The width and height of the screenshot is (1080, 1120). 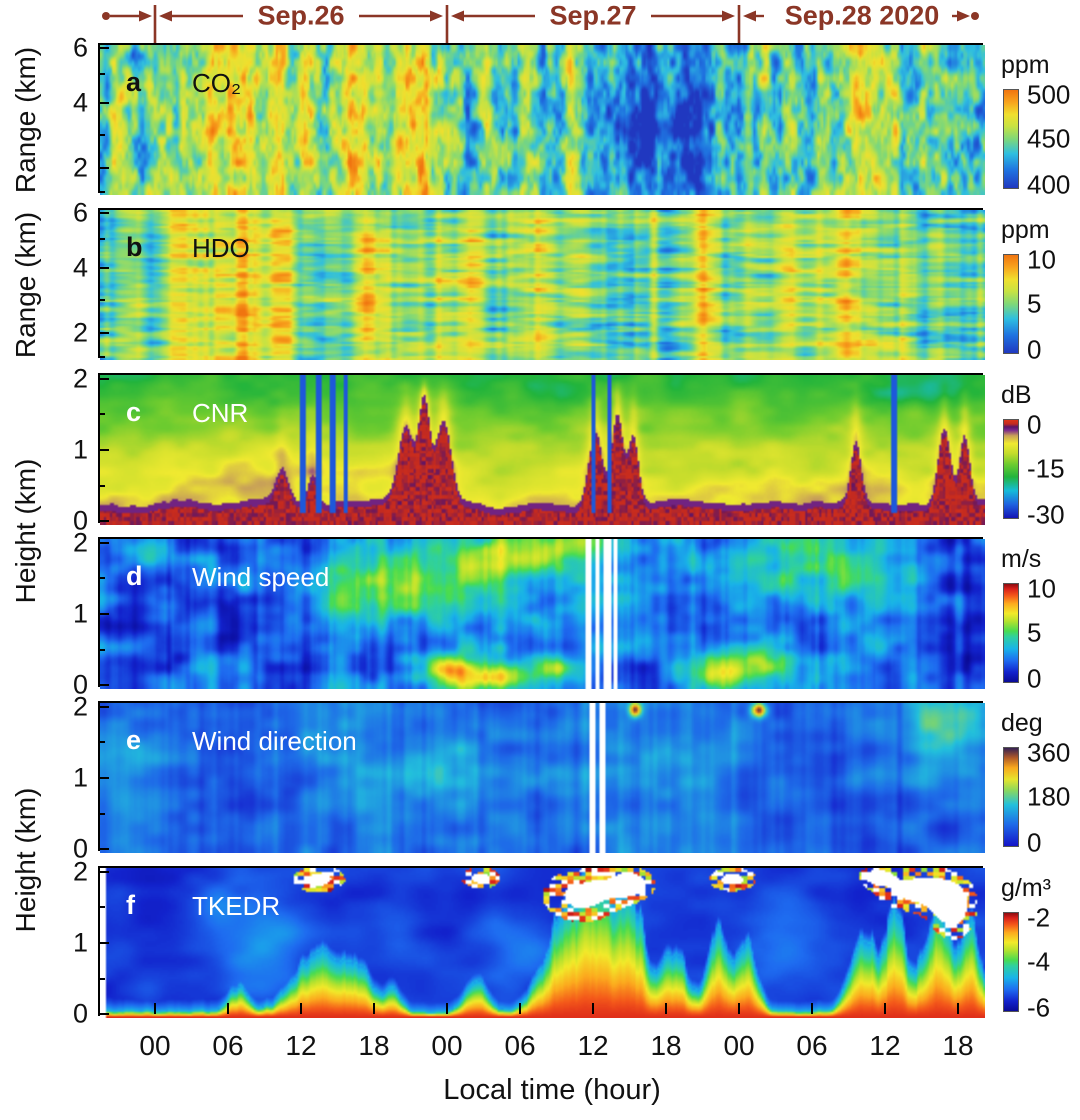 I want to click on panel-a: a CO₂, so click(x=541, y=119).